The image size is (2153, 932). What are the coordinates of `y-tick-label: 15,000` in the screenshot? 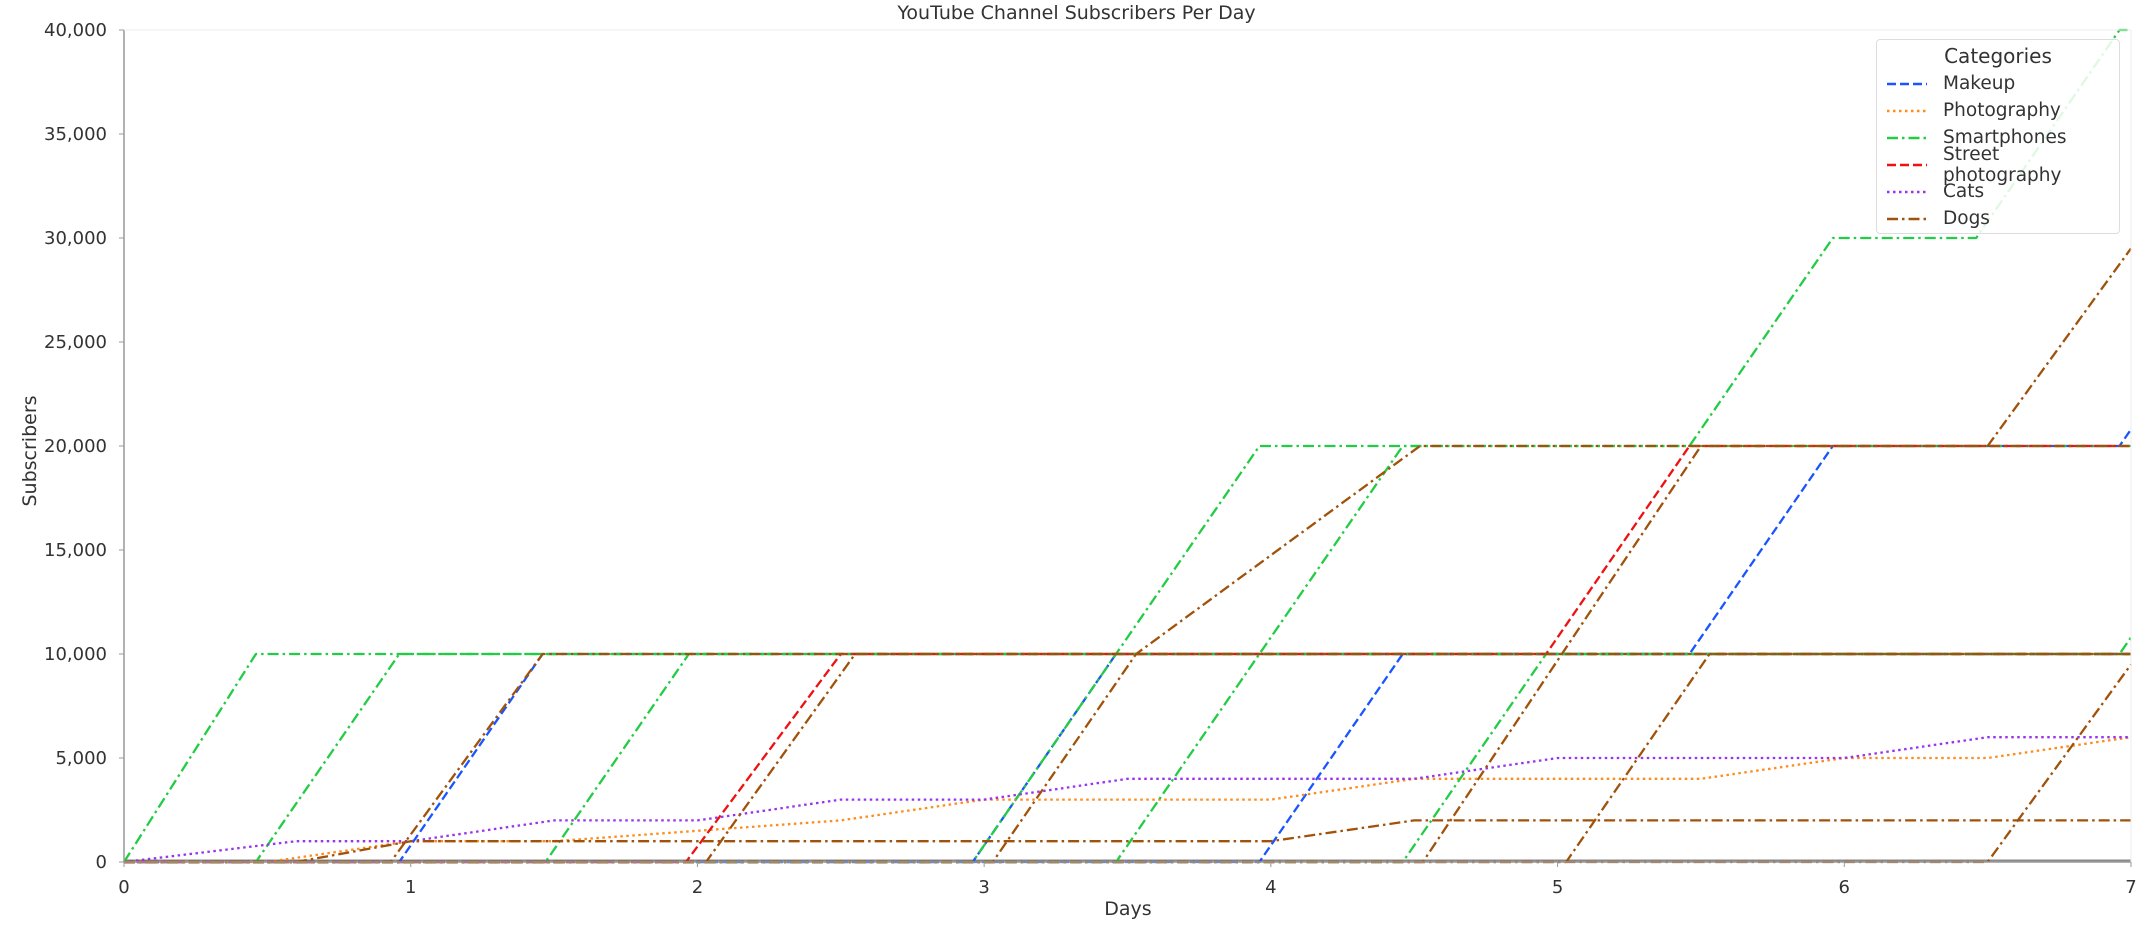 It's located at (75, 550).